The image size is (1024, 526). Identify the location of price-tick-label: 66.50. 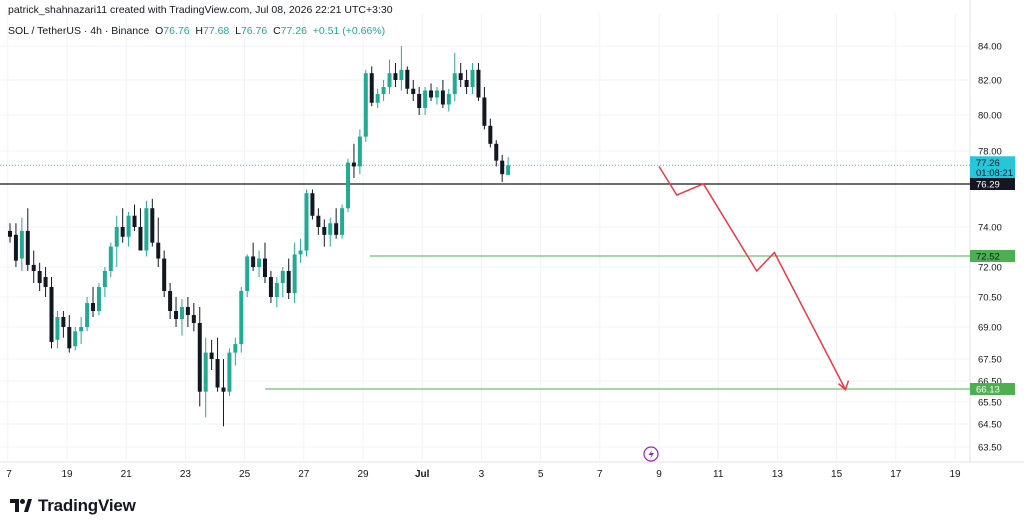
(990, 382).